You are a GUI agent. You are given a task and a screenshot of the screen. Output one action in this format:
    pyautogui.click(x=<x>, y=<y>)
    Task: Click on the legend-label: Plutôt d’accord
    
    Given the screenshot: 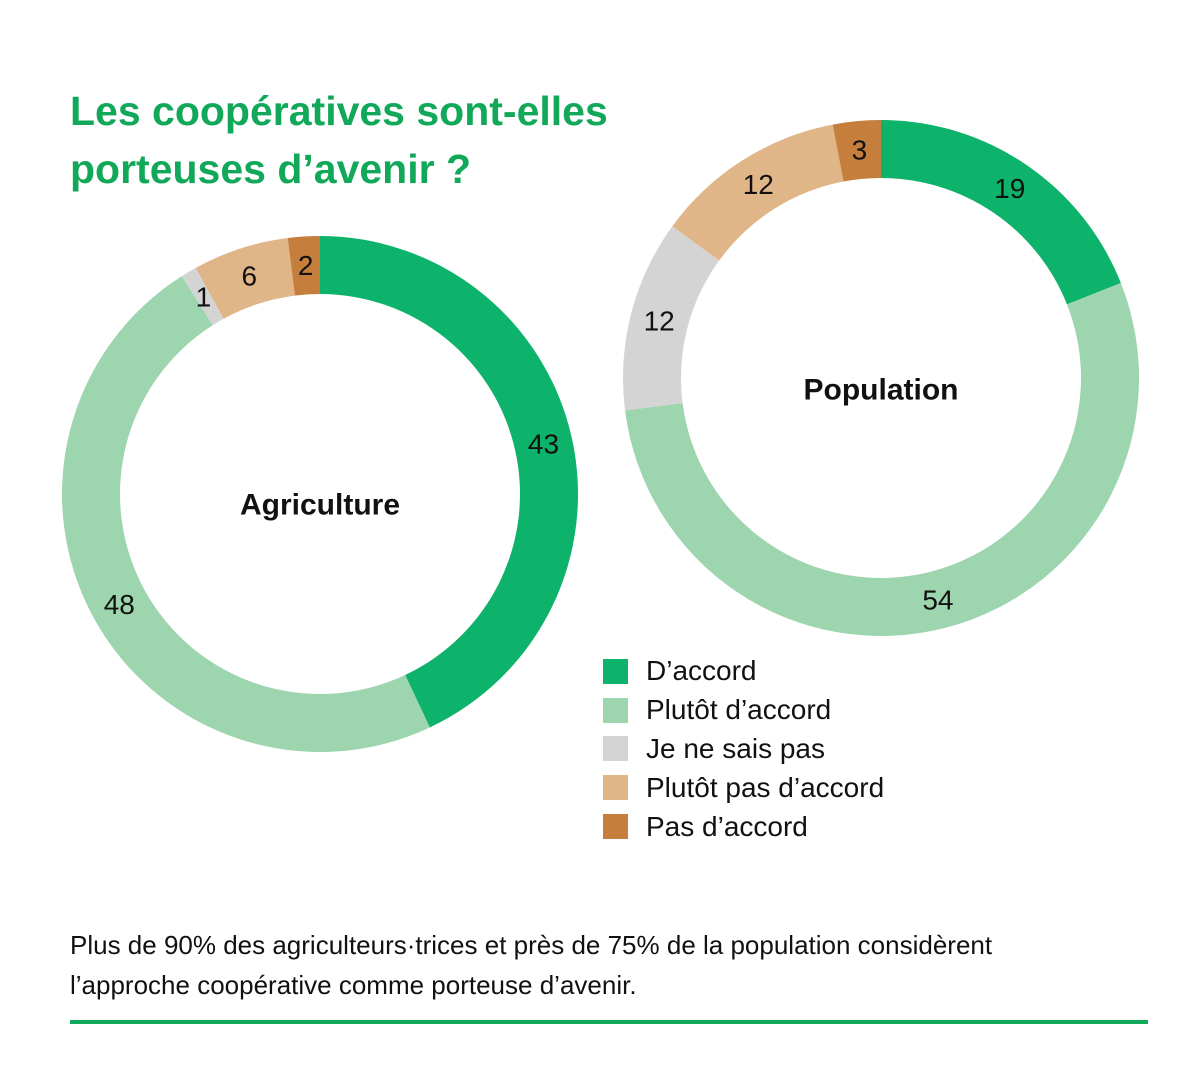 What is the action you would take?
    pyautogui.click(x=739, y=710)
    